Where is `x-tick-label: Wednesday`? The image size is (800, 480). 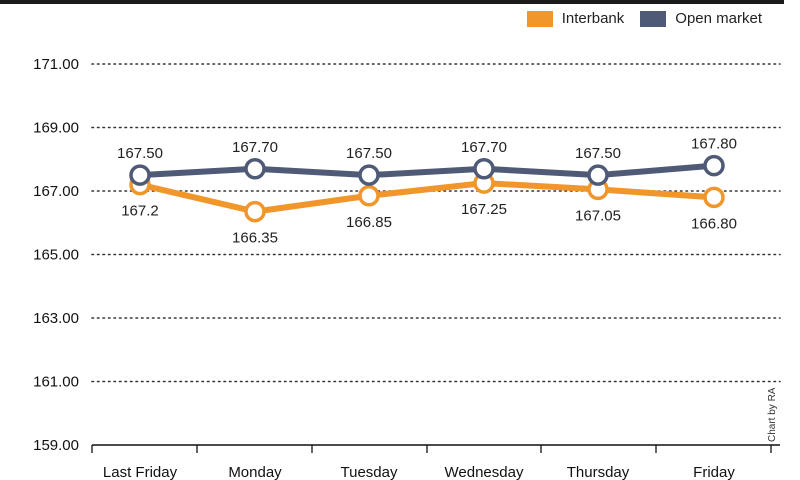
x-tick-label: Wednesday is located at coordinates (484, 472).